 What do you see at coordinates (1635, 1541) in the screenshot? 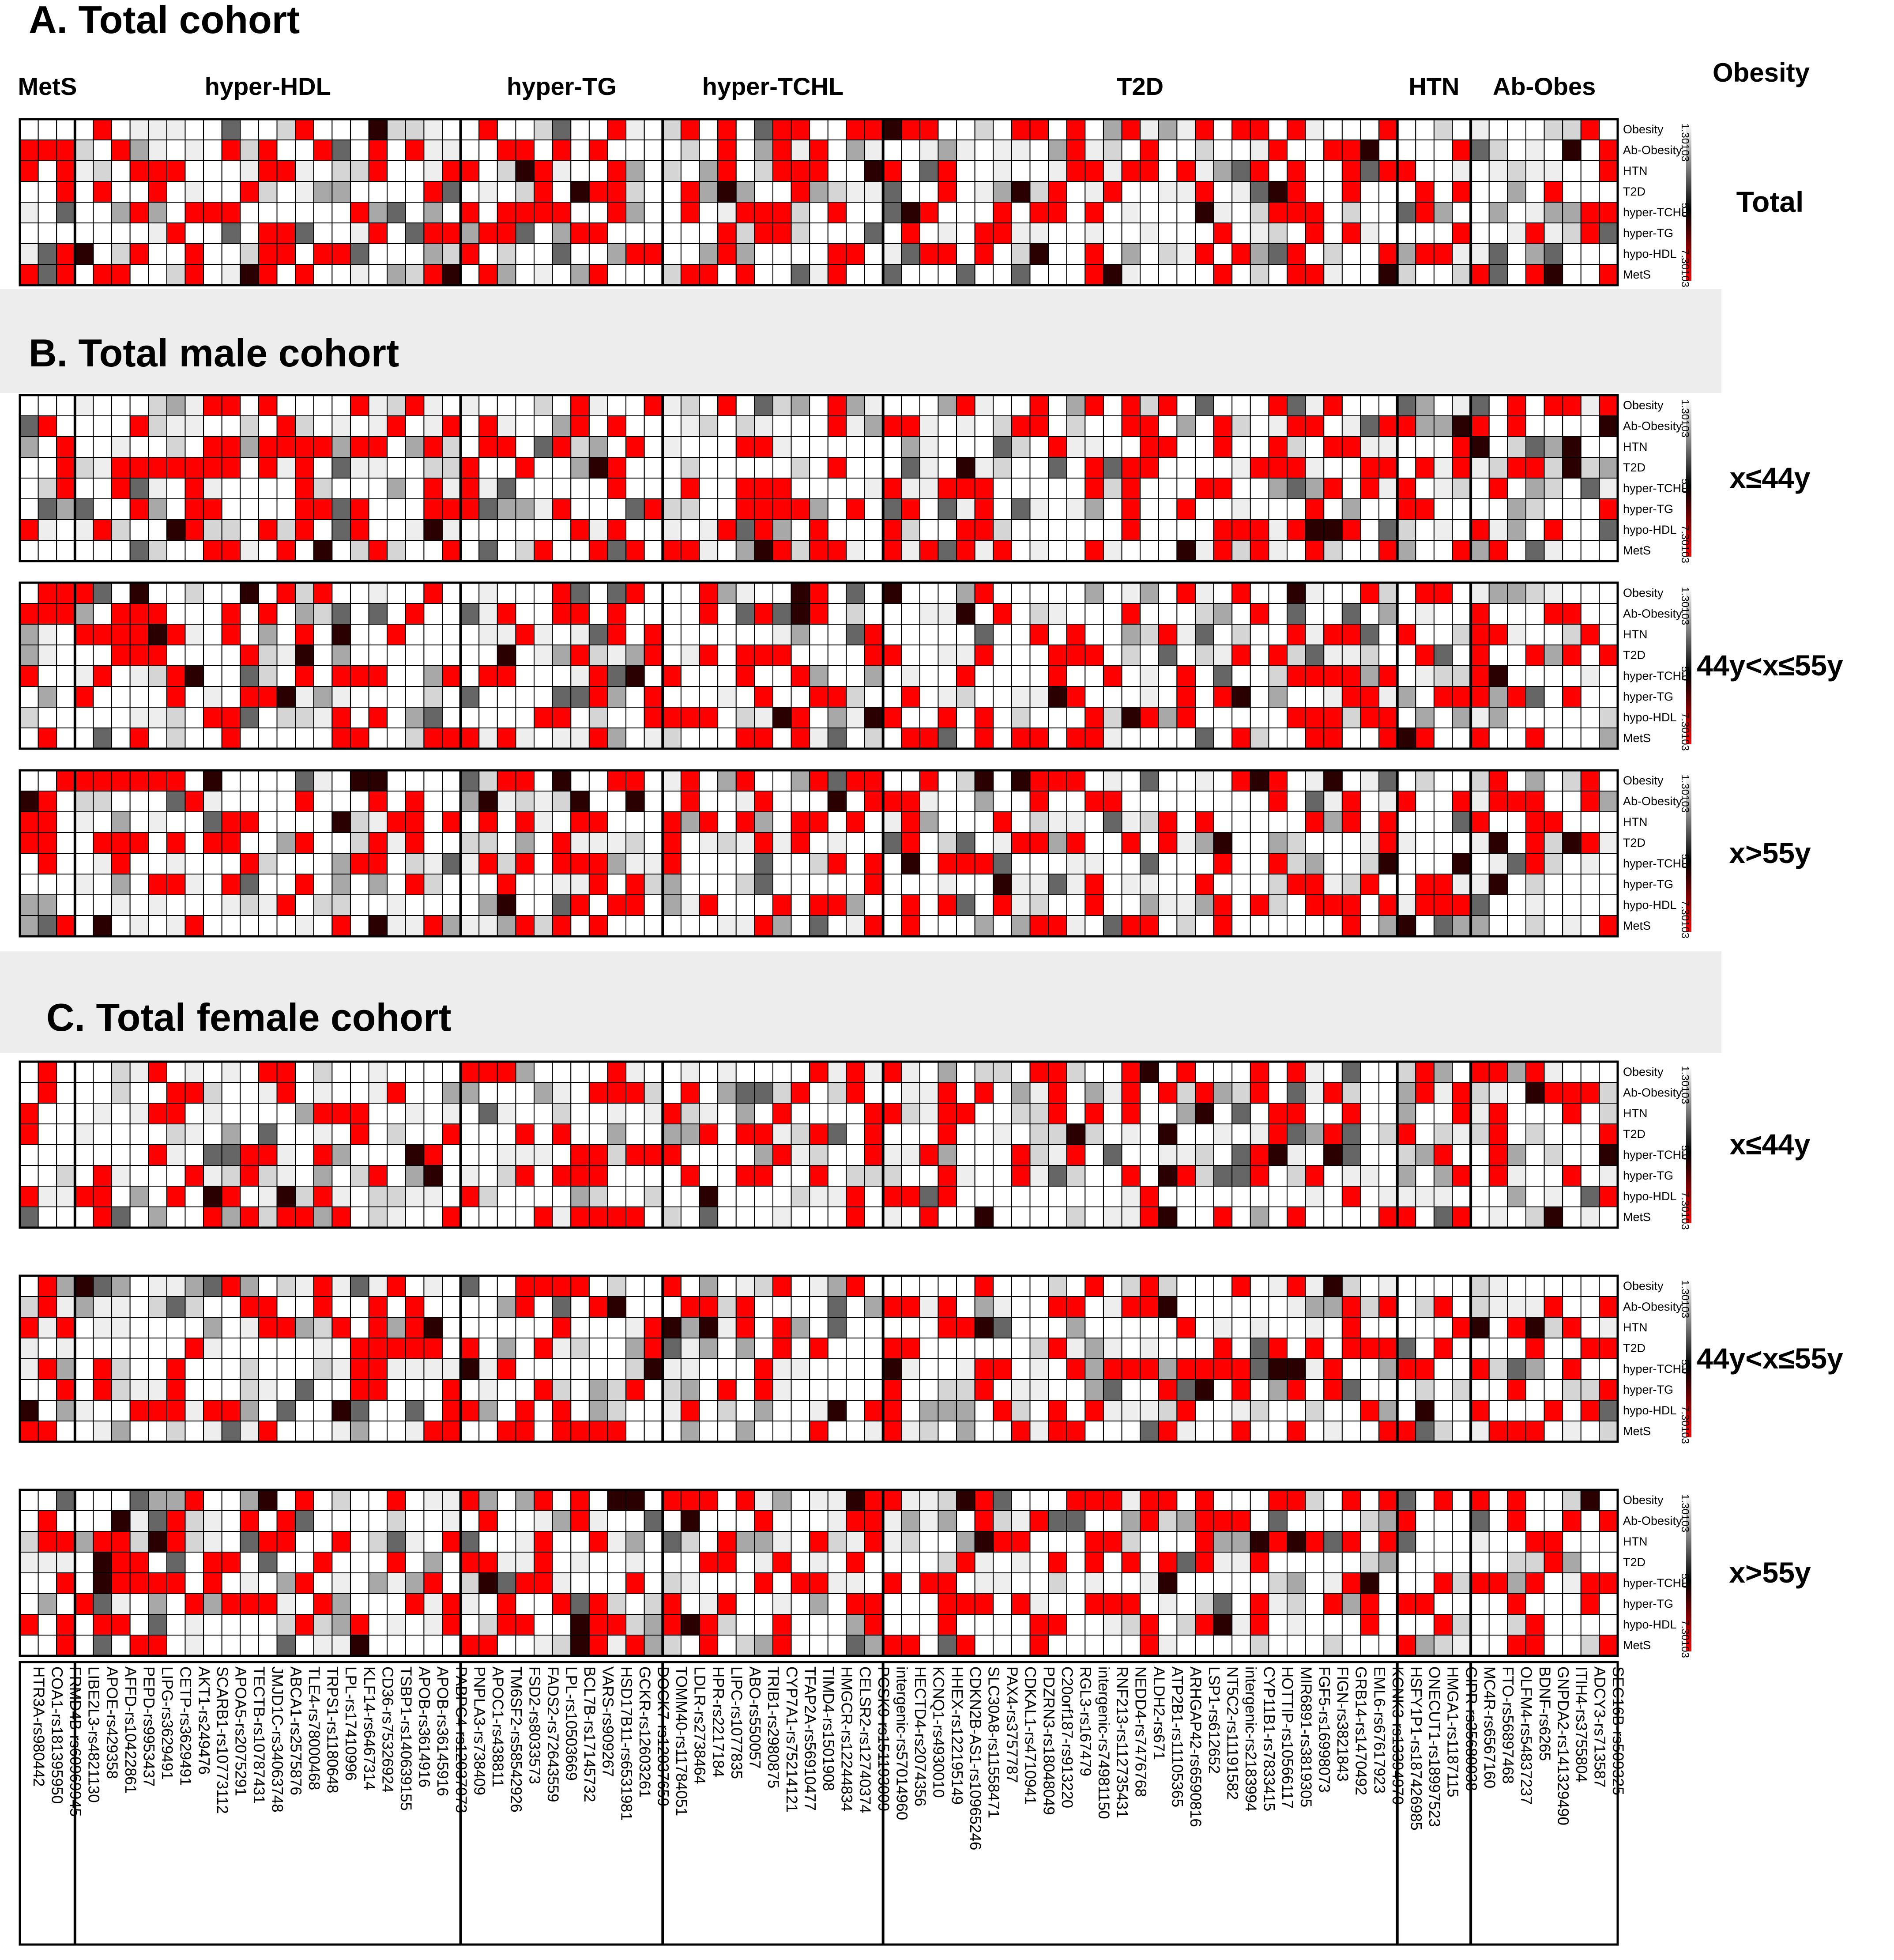
I see `row-label: HTN` at bounding box center [1635, 1541].